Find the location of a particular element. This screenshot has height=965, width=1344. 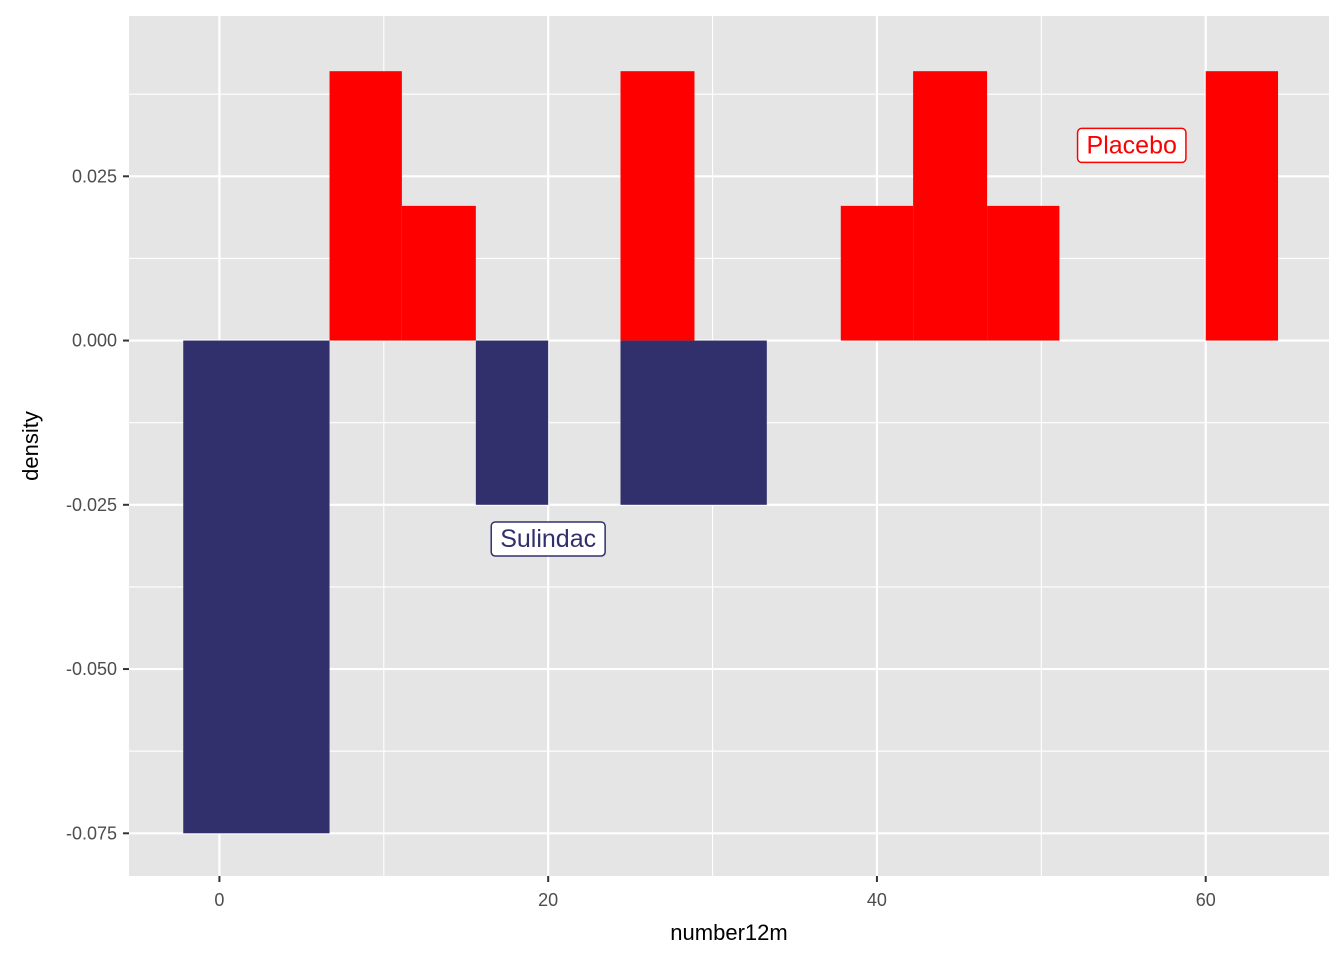

y-tick-label: -0.050 is located at coordinates (91, 669).